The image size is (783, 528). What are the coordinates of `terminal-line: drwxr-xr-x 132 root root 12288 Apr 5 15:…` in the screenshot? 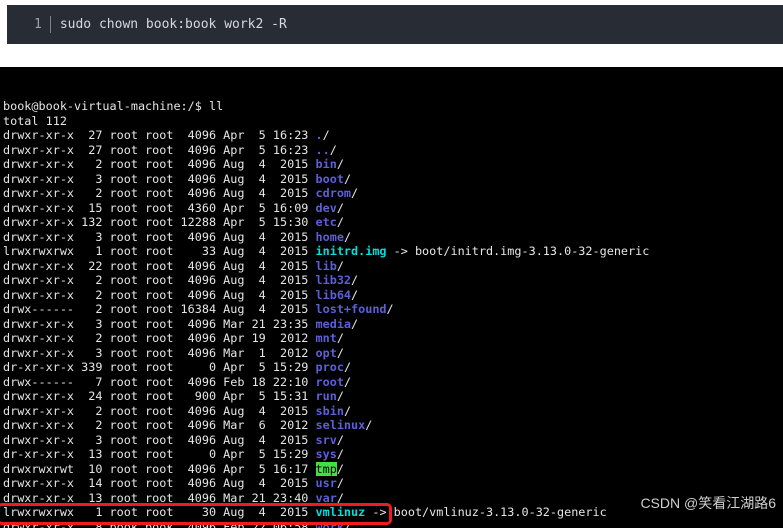 It's located at (173, 222).